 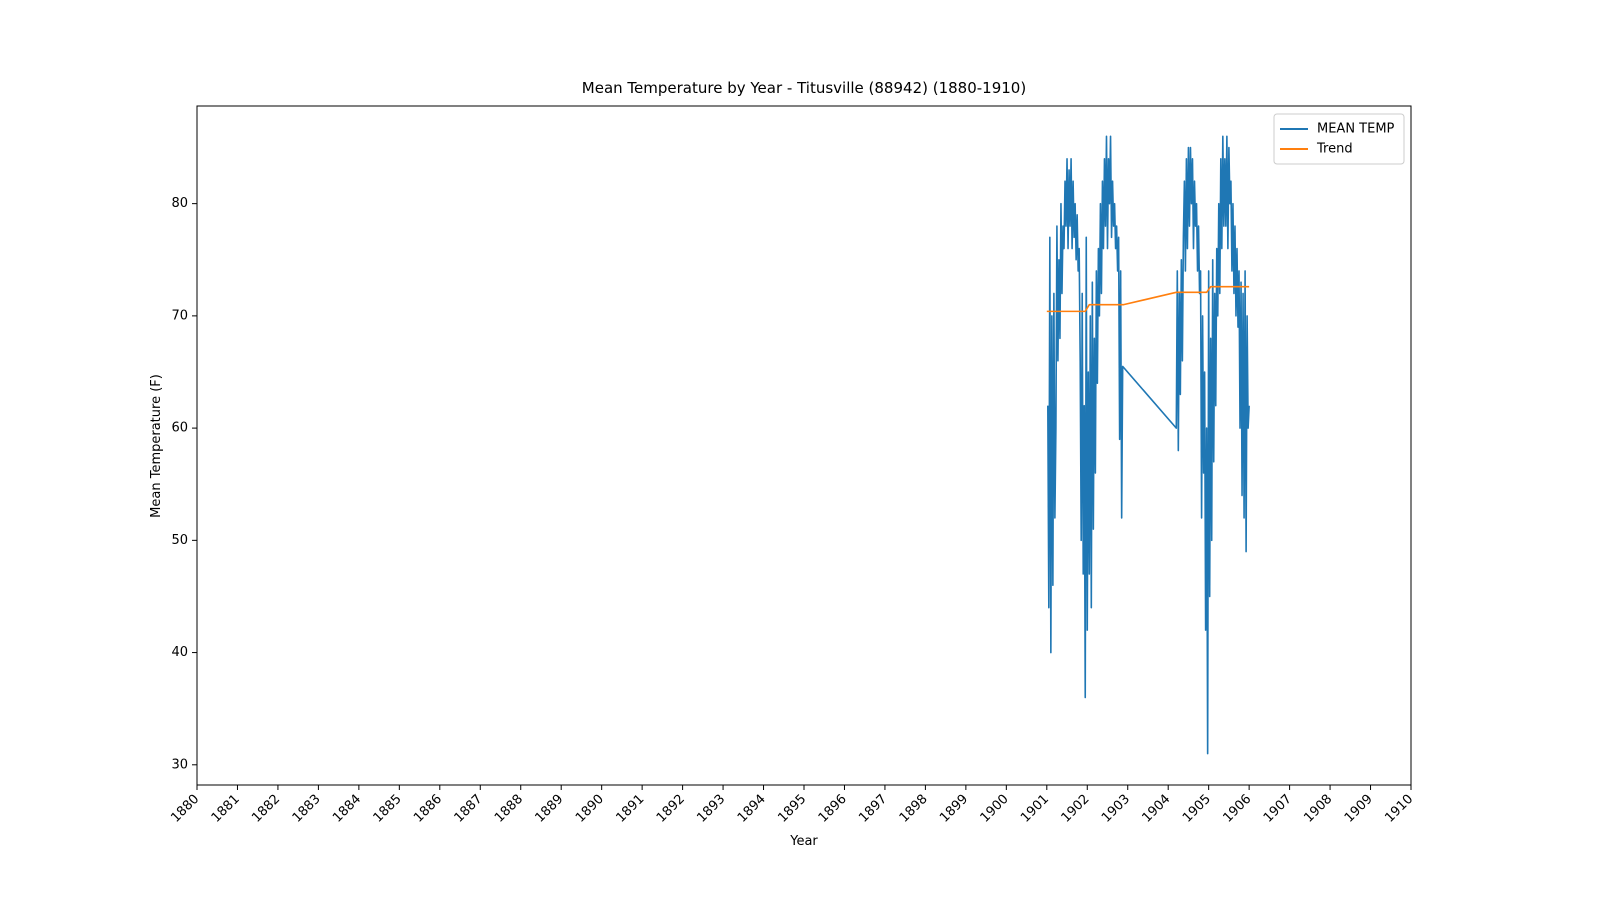 What do you see at coordinates (266, 809) in the screenshot?
I see `x-tick-label: 1882` at bounding box center [266, 809].